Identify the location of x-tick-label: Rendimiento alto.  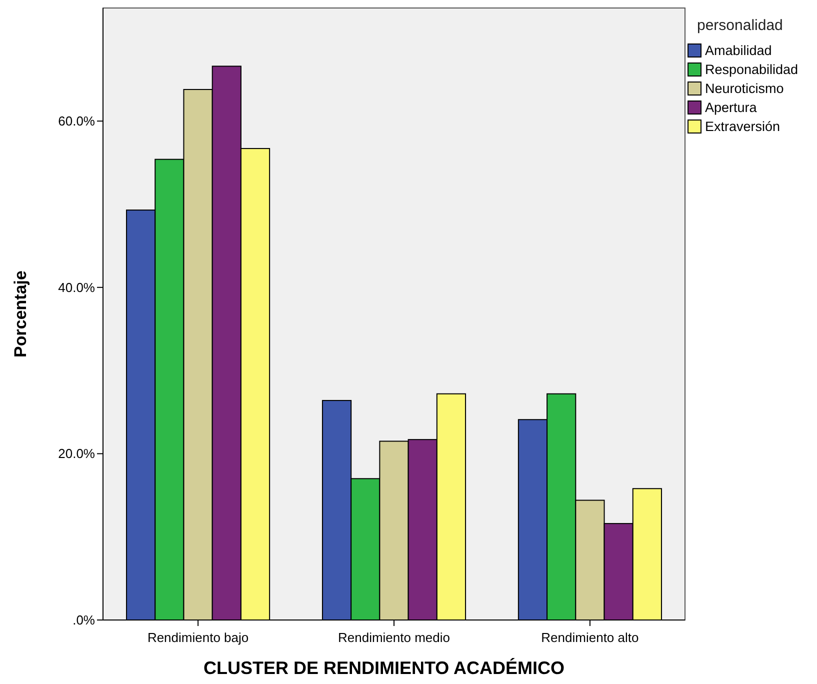
(590, 637).